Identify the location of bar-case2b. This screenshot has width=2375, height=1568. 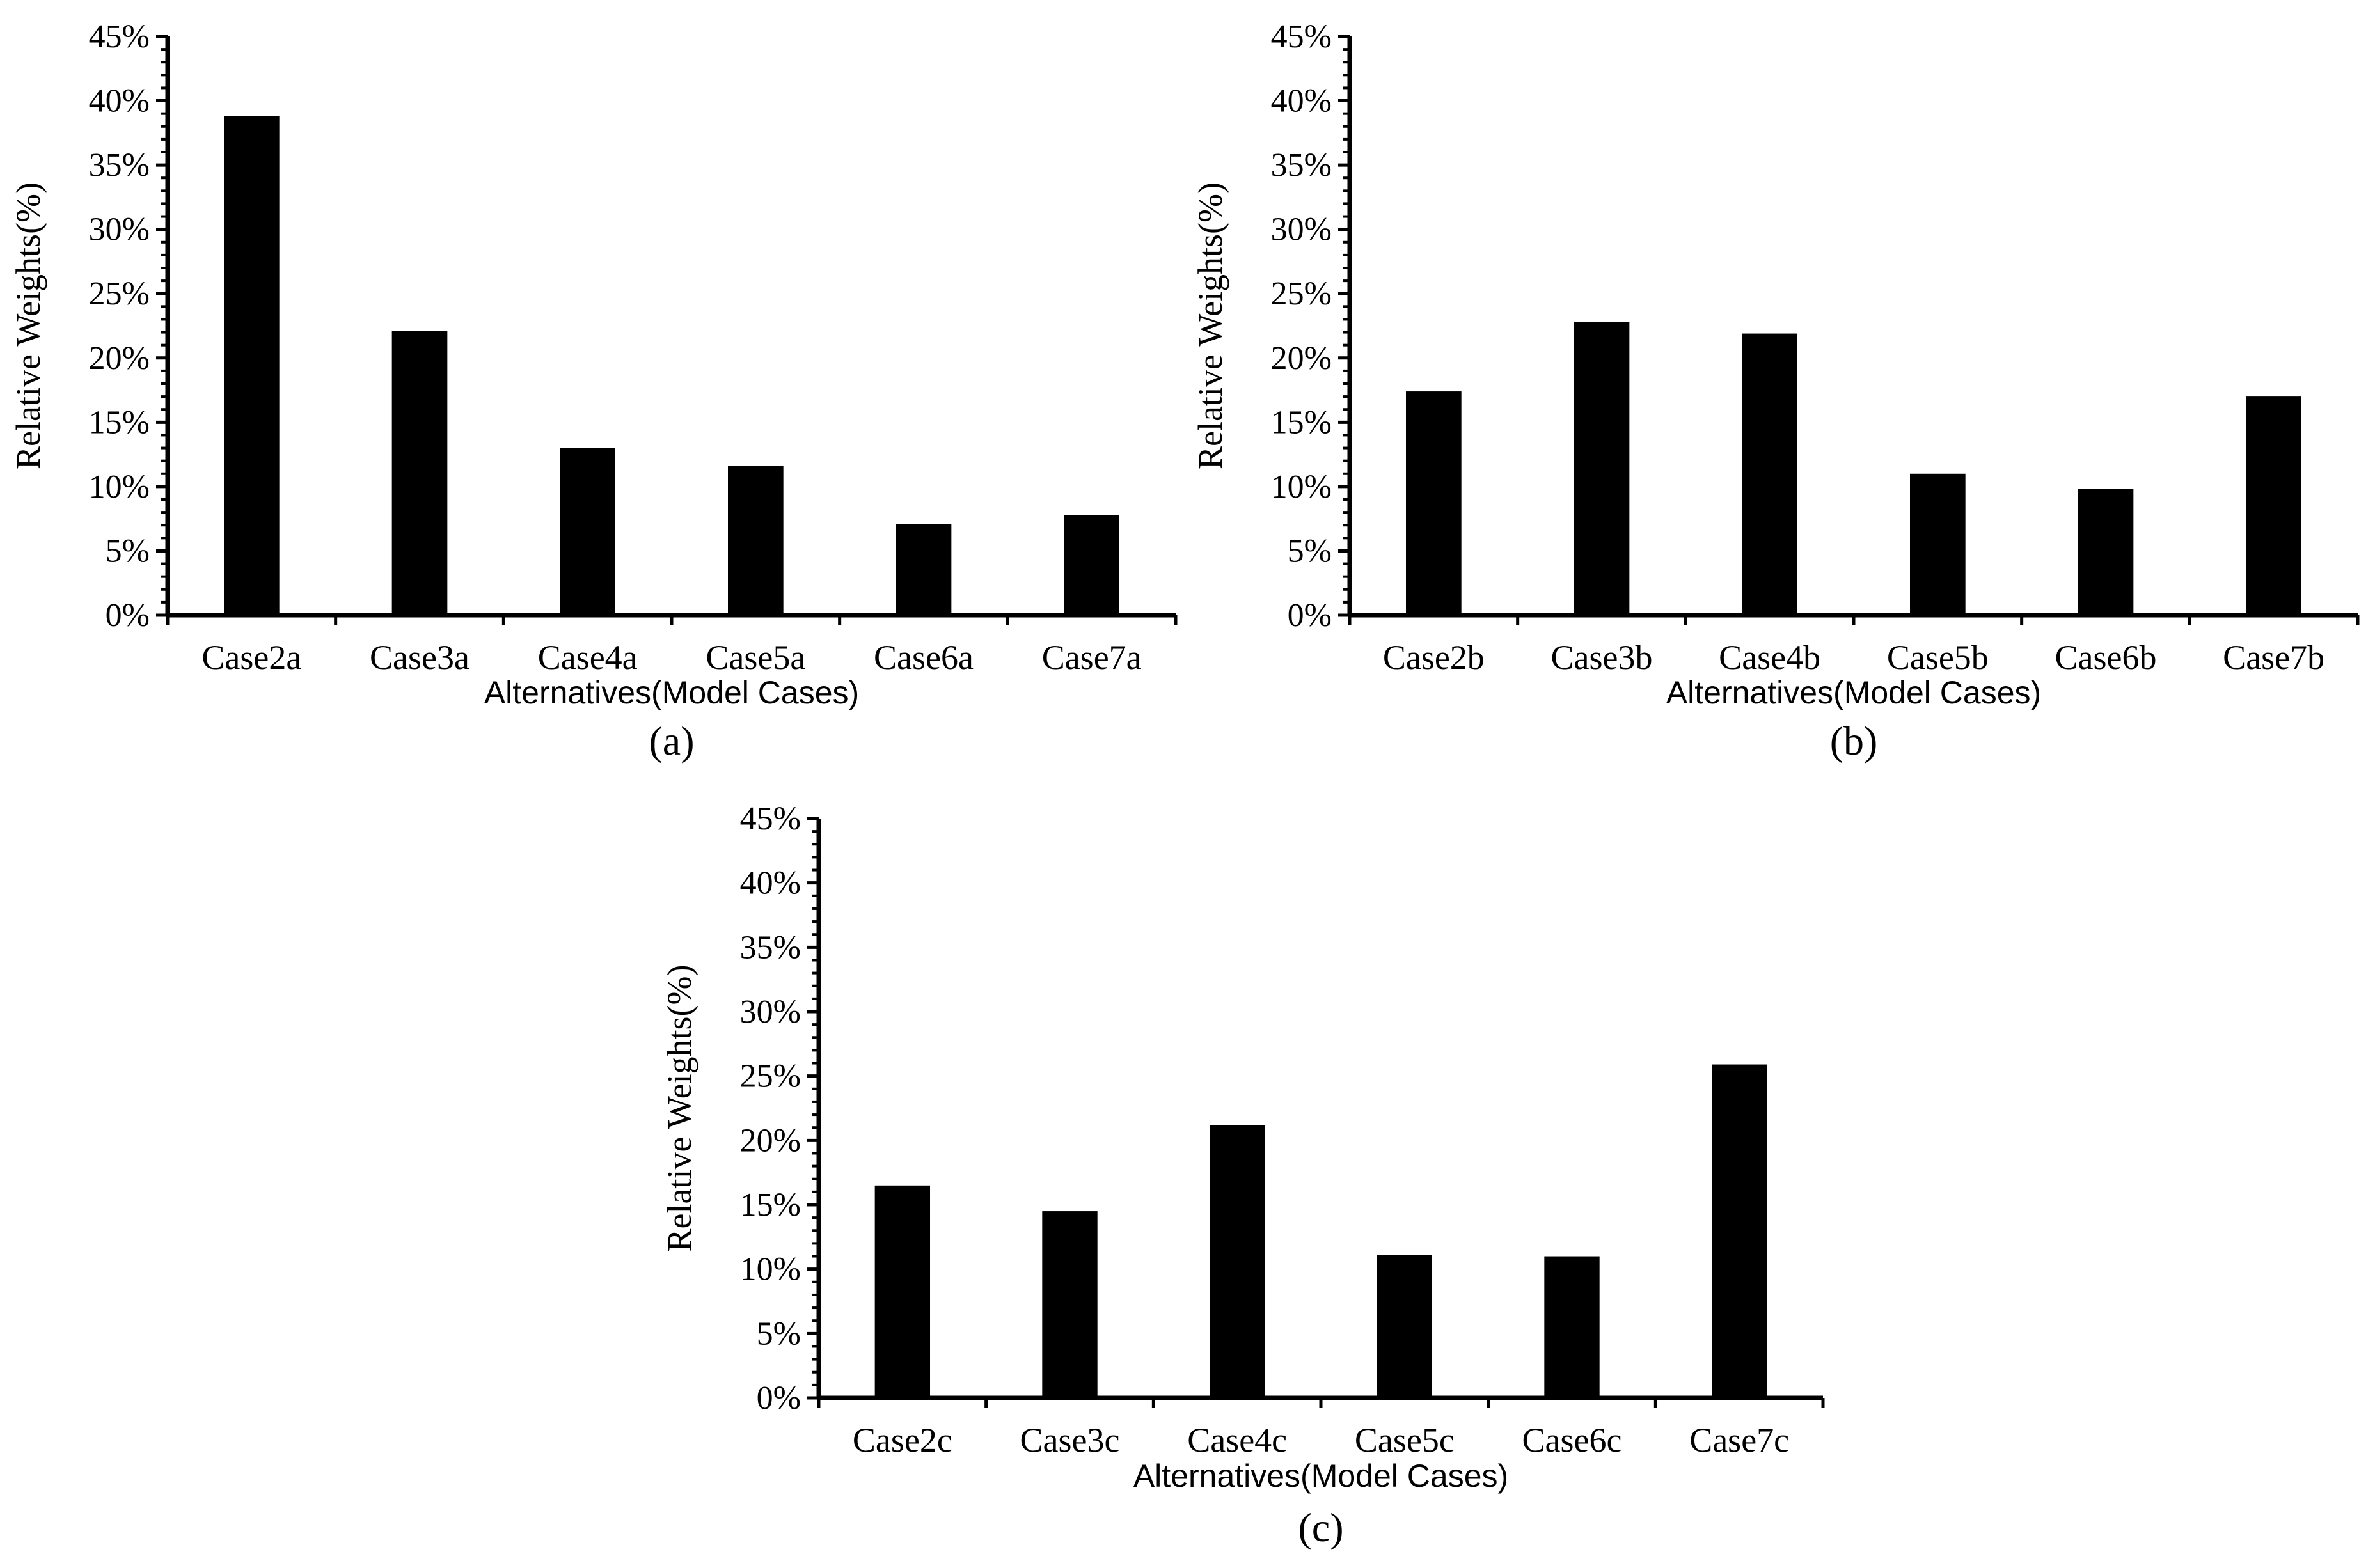
(1433, 503).